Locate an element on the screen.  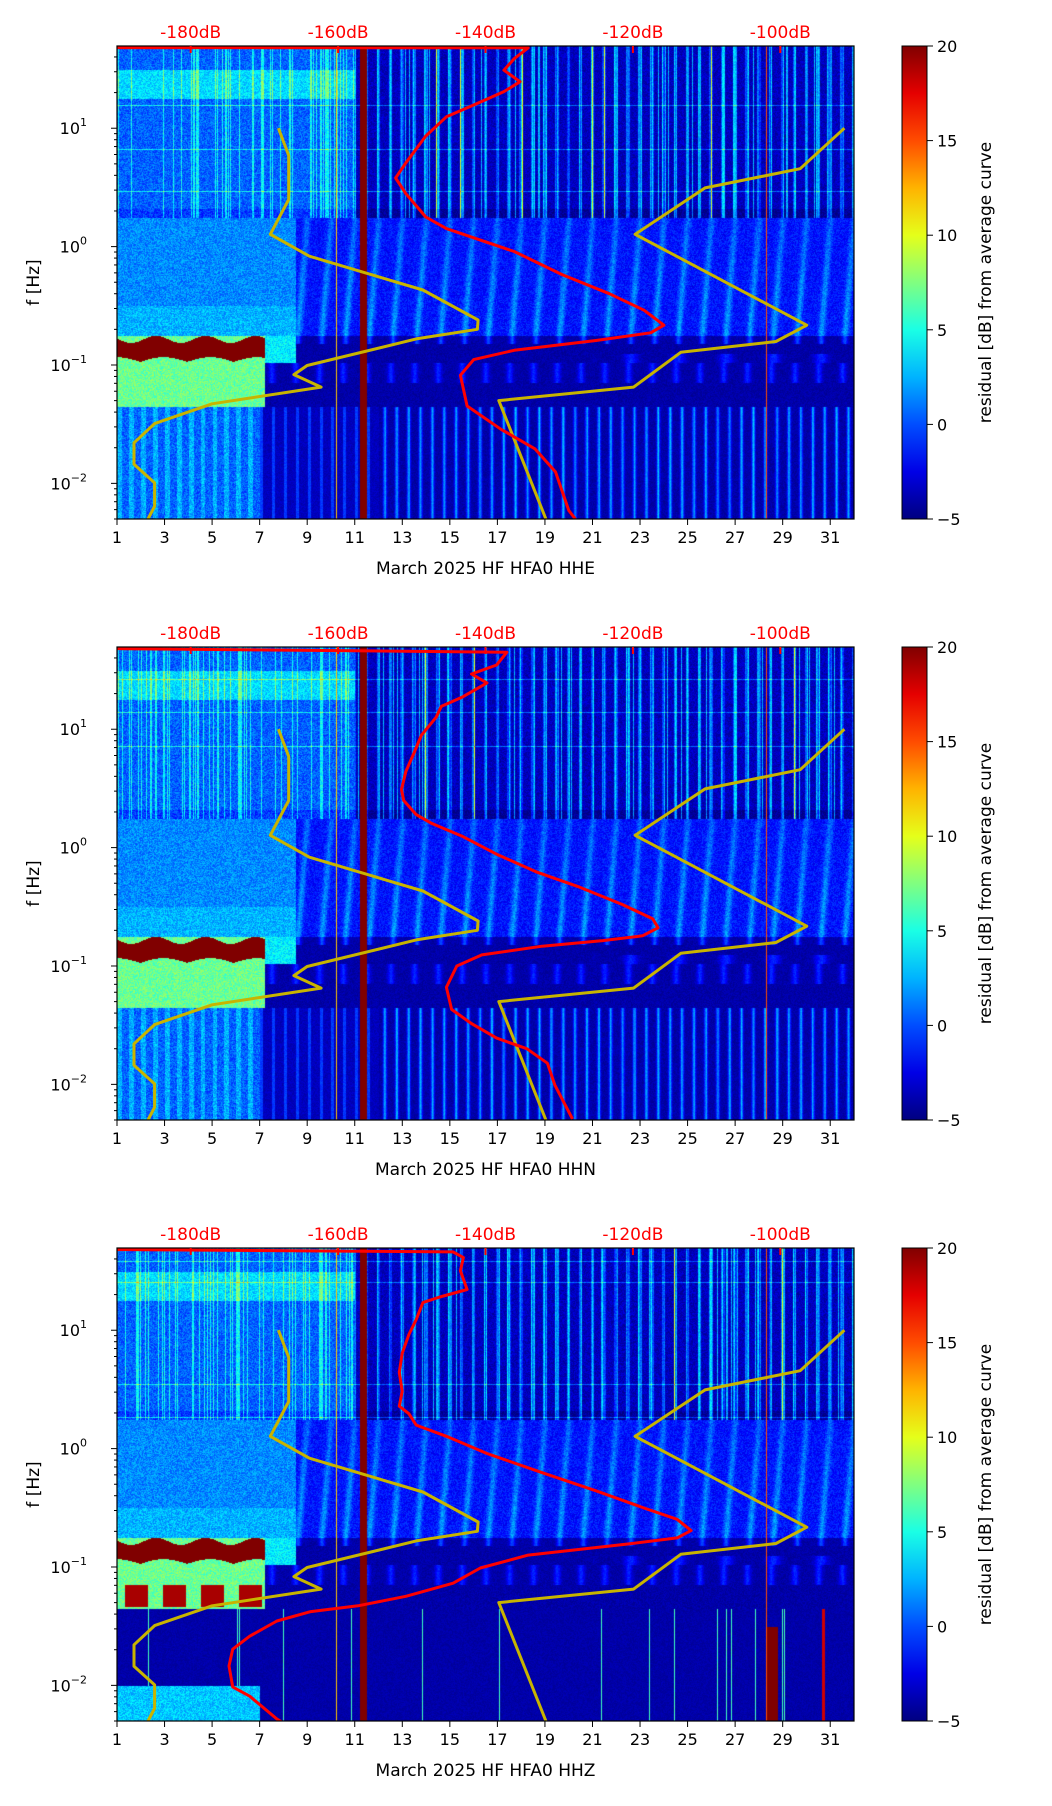
y-tick-label: 10¹ is located at coordinates (73, 1329).